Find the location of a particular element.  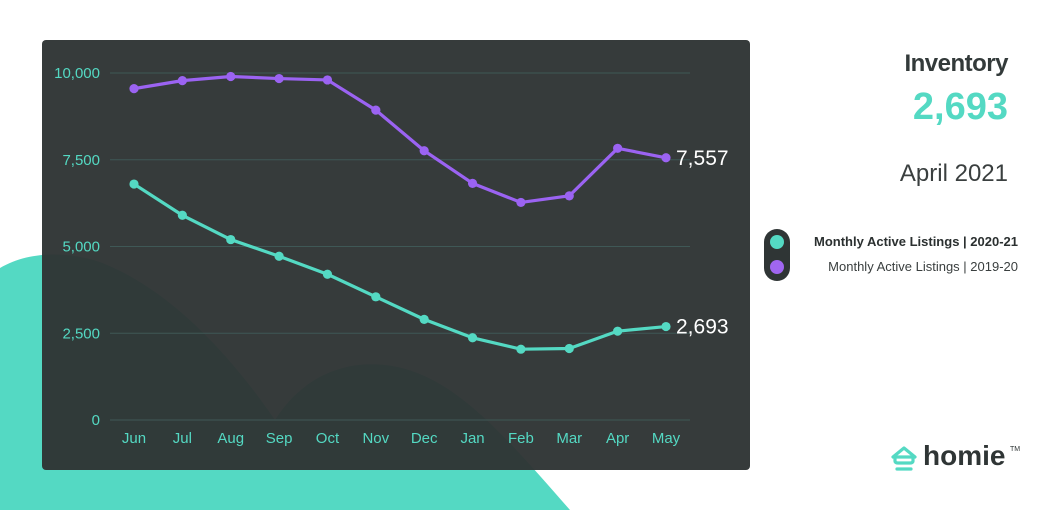

legend-label-2019-20: Monthly Active Listings | 2019-20 is located at coordinates (923, 266).